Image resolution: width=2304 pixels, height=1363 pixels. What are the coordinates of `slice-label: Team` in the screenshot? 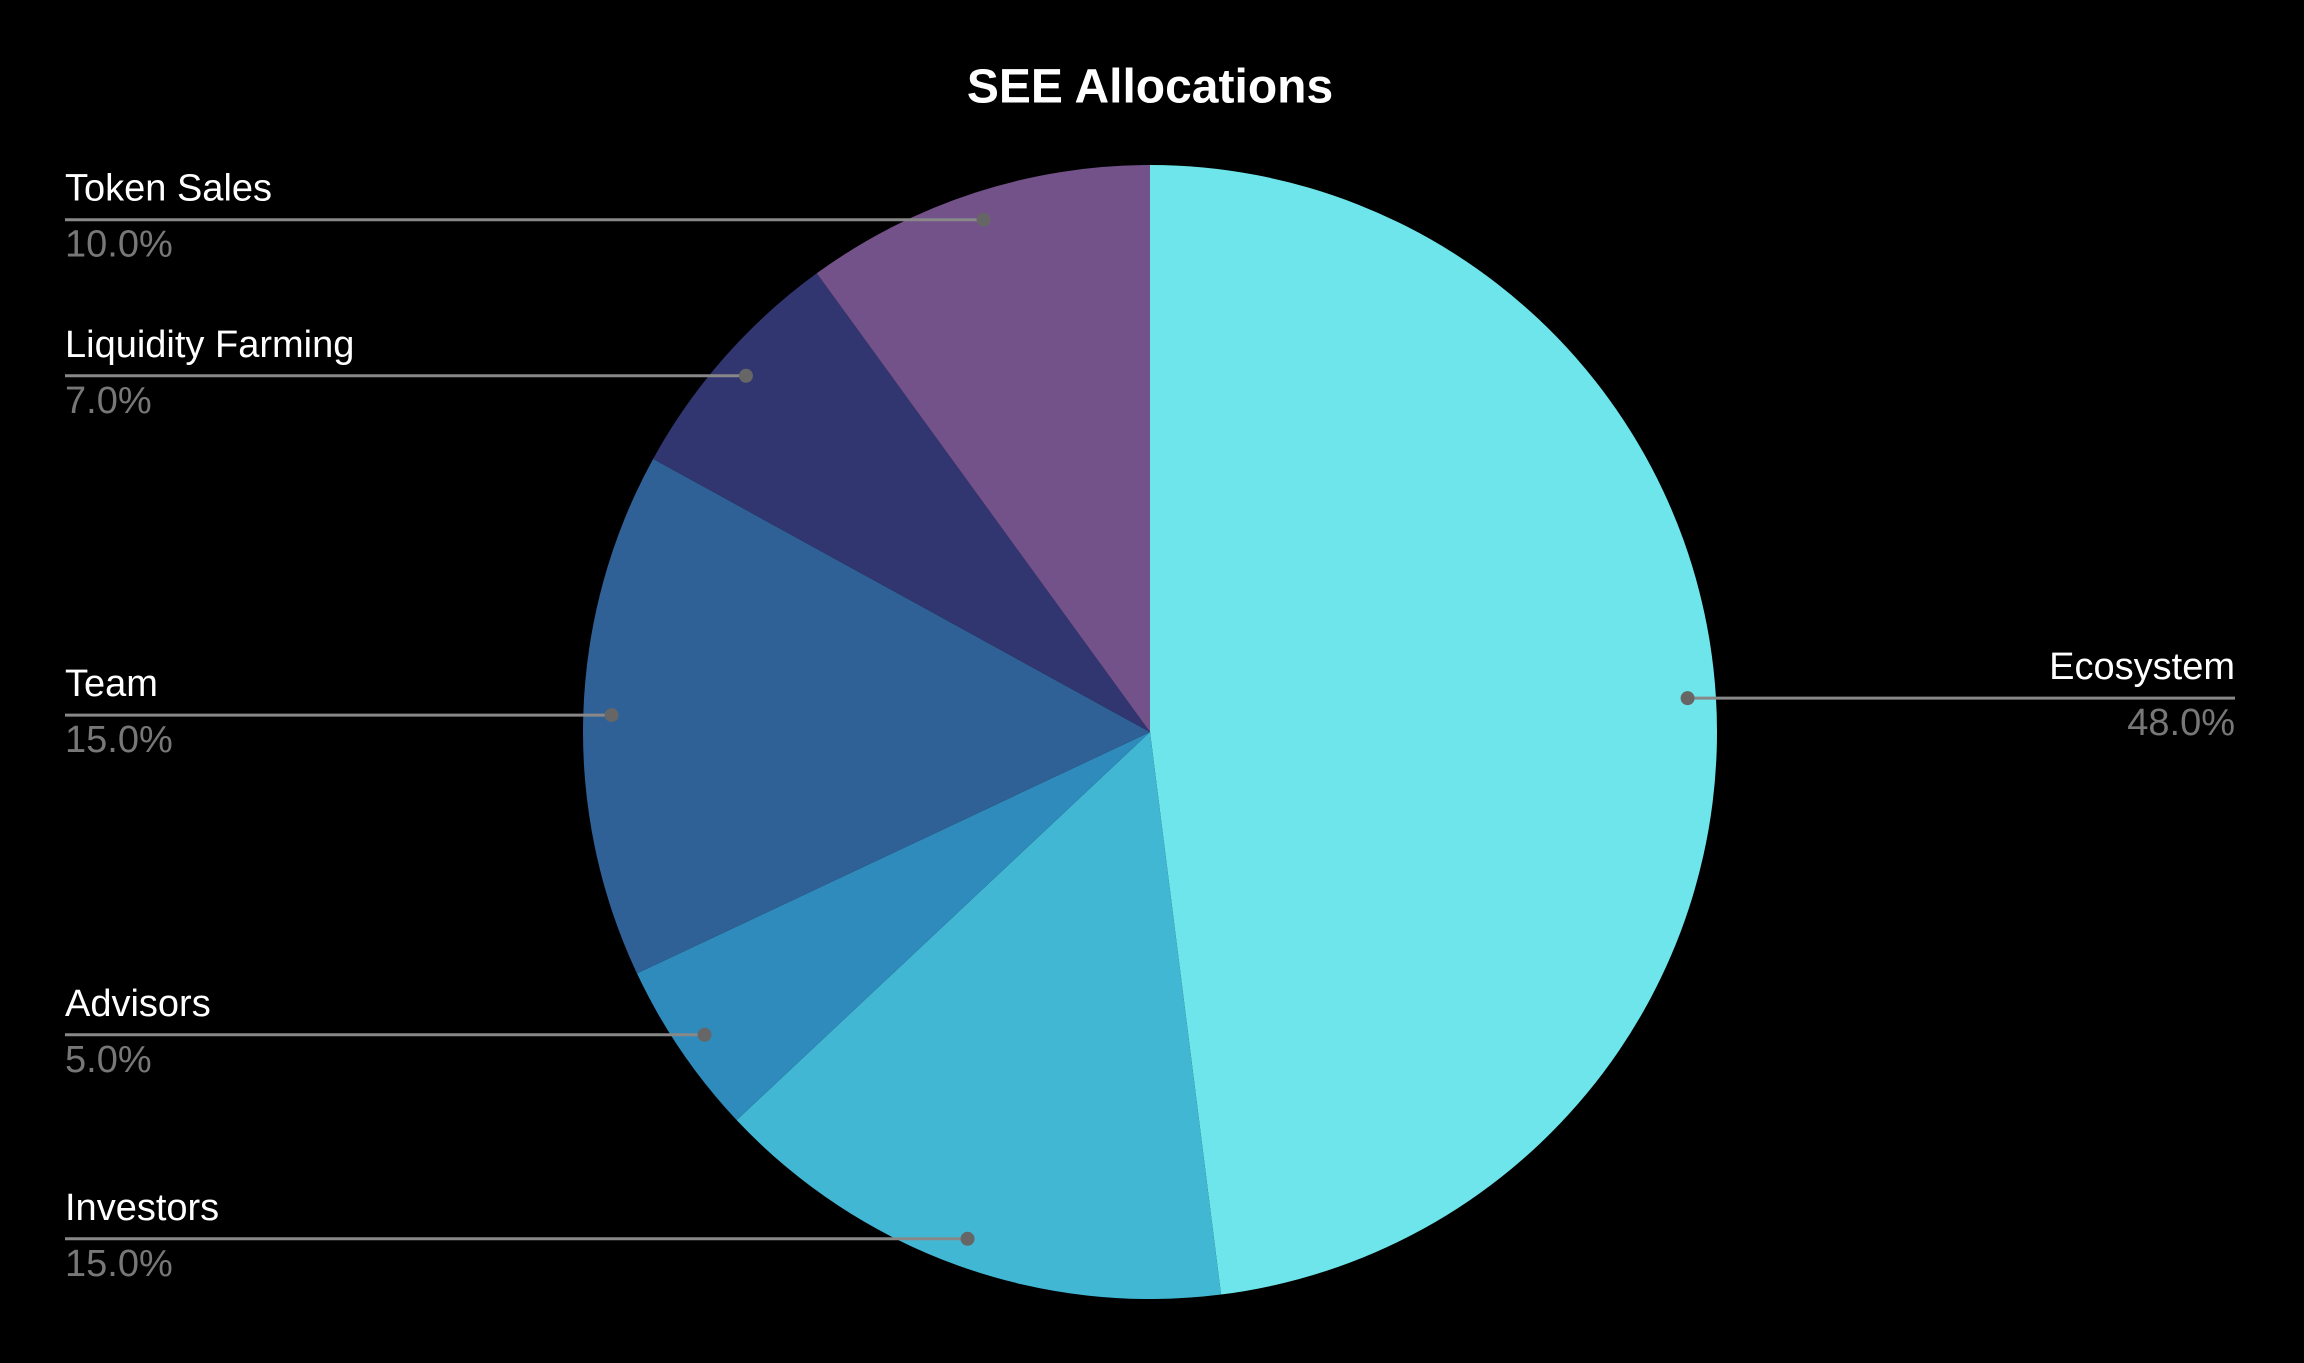 It's located at (111, 684).